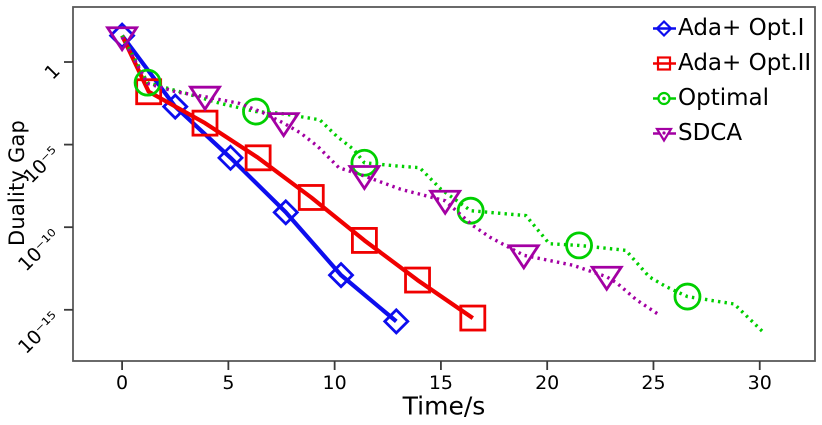 The image size is (822, 425). I want to click on legend-item-sdca: SDCA, so click(731, 133).